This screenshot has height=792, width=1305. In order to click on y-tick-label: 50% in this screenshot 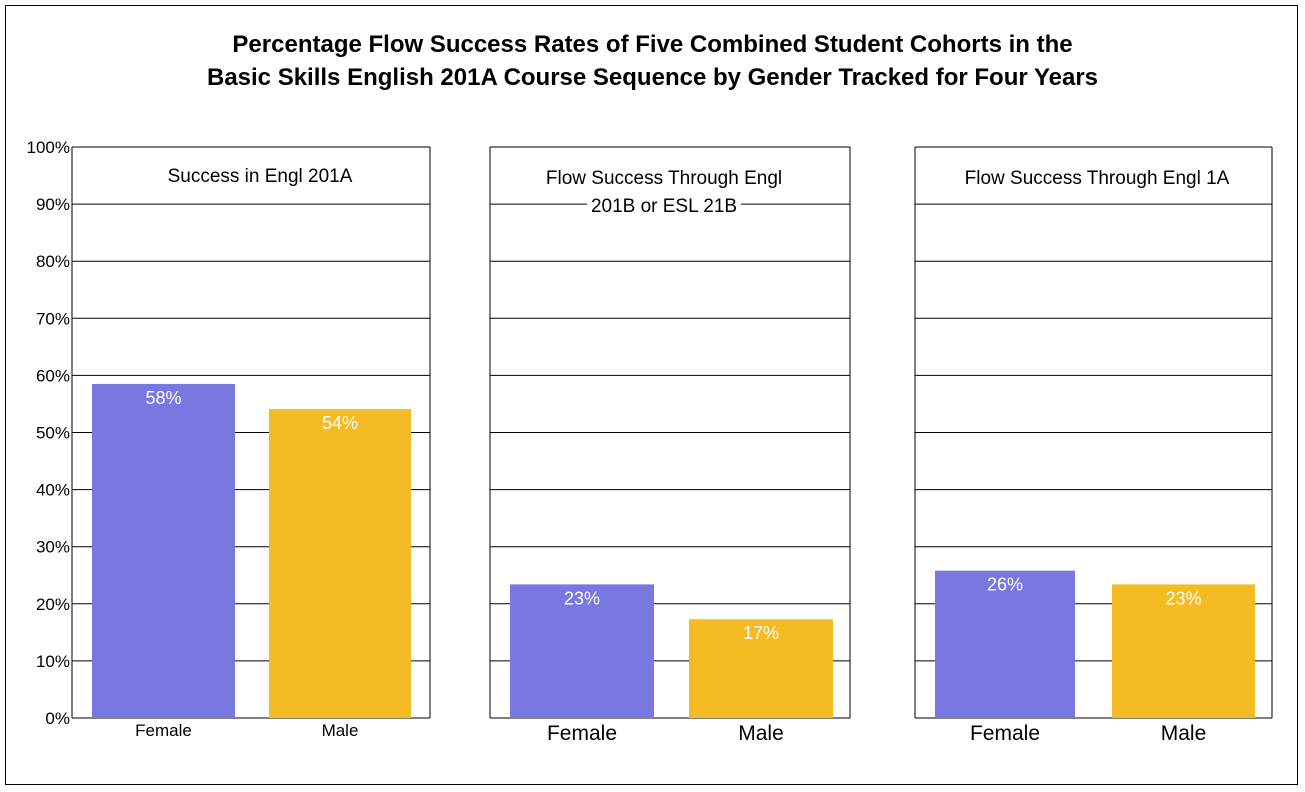, I will do `click(53, 433)`.